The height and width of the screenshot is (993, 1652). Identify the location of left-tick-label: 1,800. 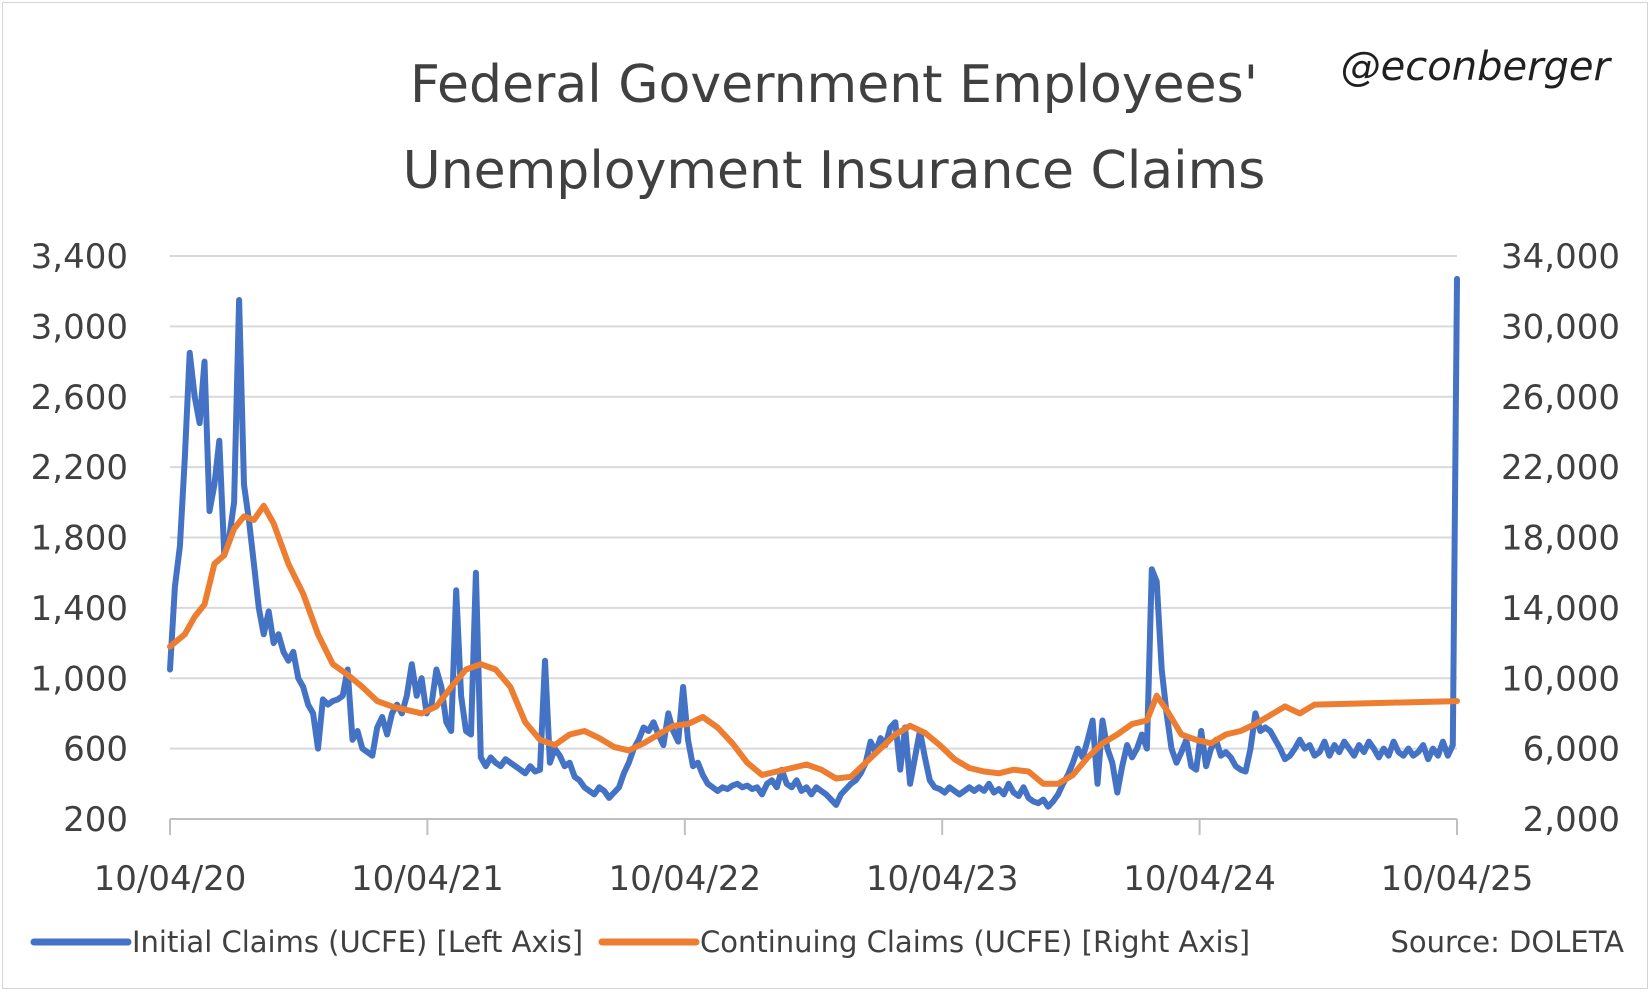
(79, 539).